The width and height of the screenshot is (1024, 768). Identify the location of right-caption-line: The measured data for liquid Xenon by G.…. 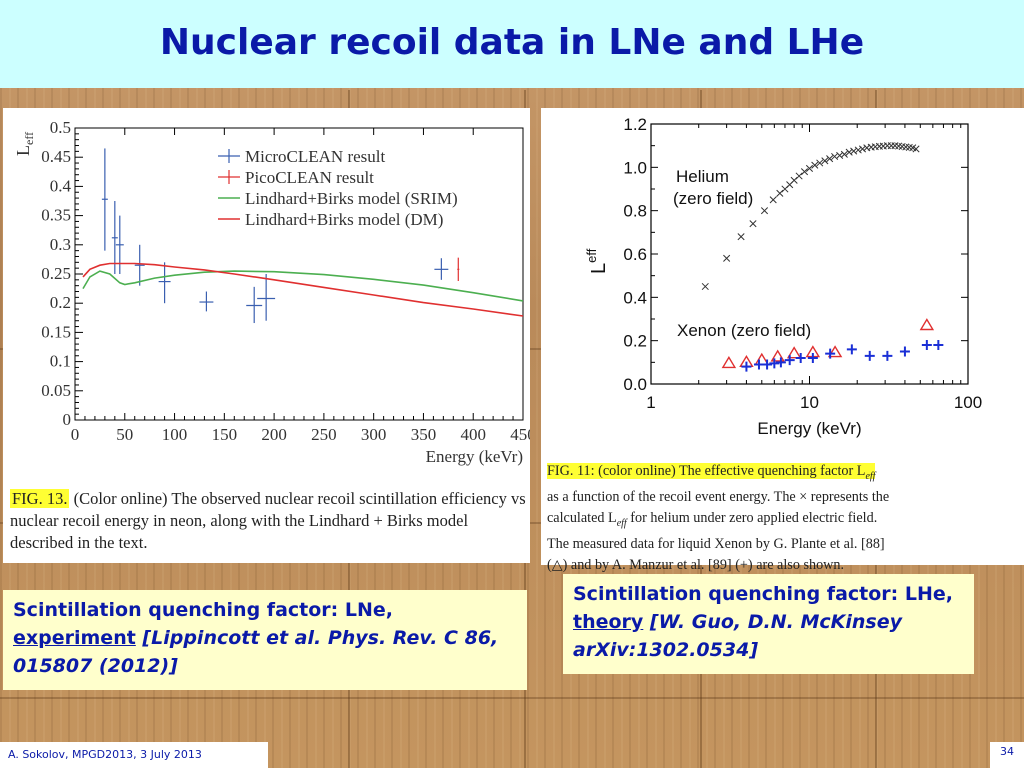
(716, 543).